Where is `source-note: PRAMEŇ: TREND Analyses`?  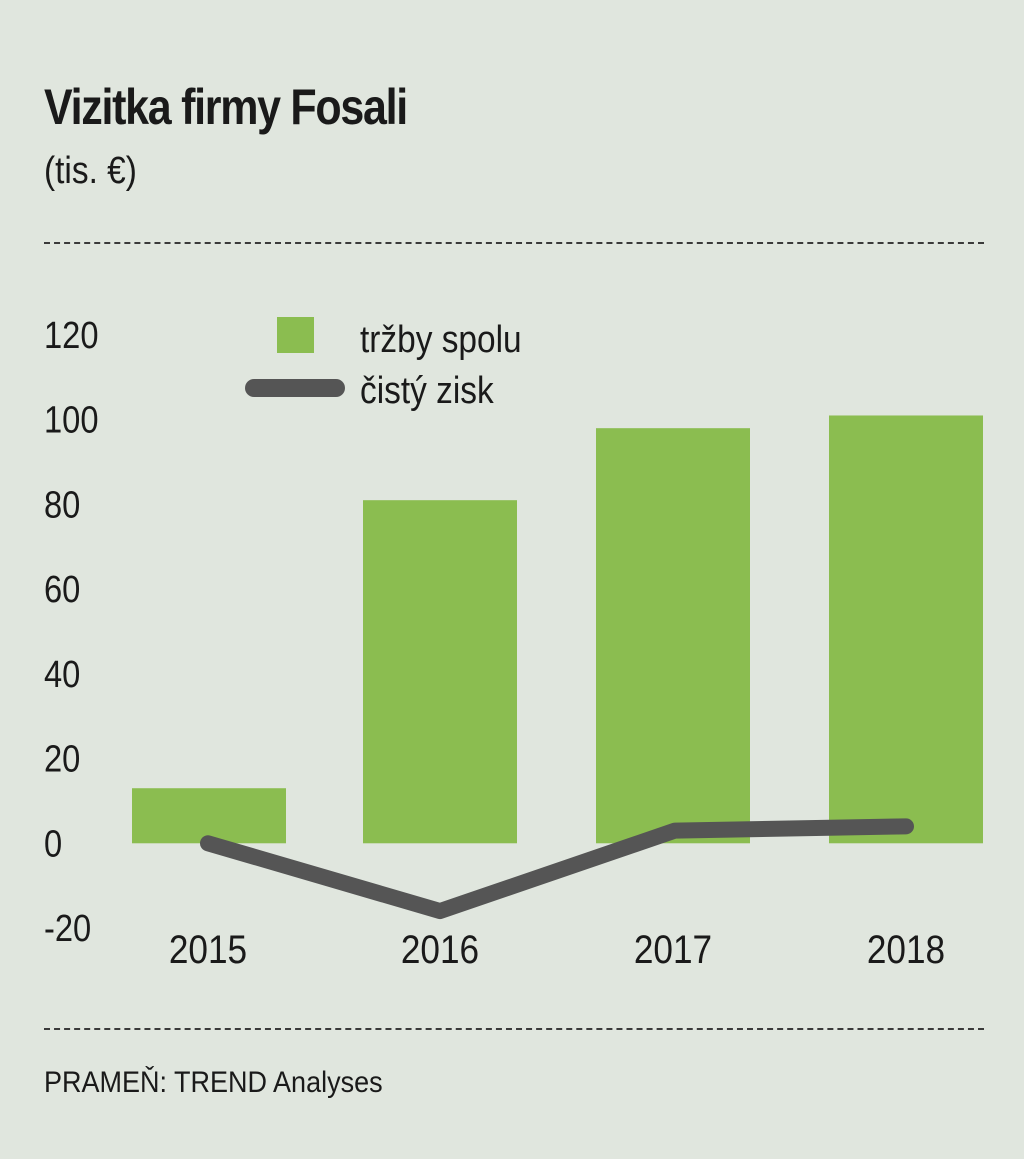 source-note: PRAMEŇ: TREND Analyses is located at coordinates (213, 1082).